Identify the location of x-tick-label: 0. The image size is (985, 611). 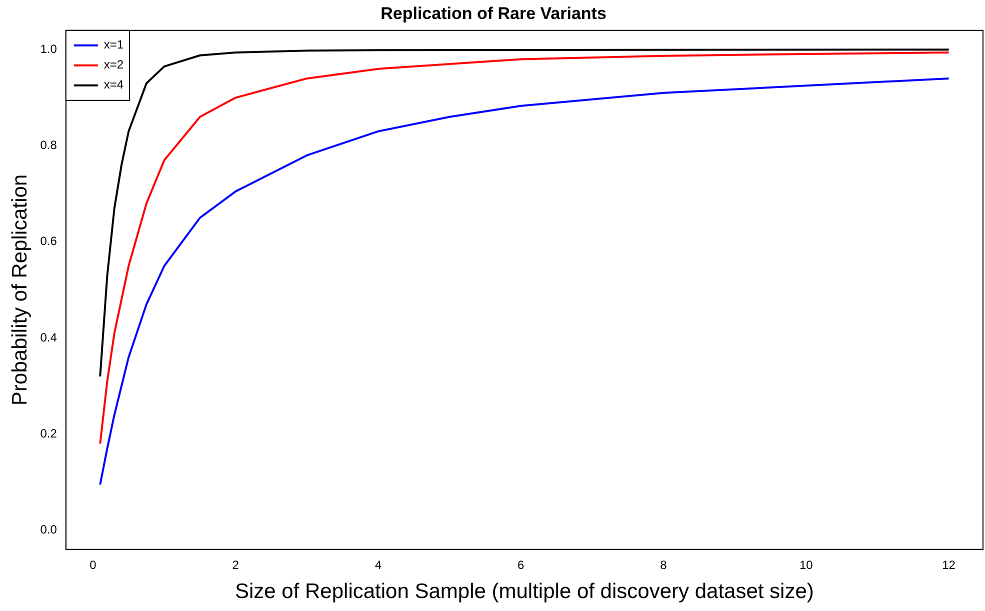
(93, 565).